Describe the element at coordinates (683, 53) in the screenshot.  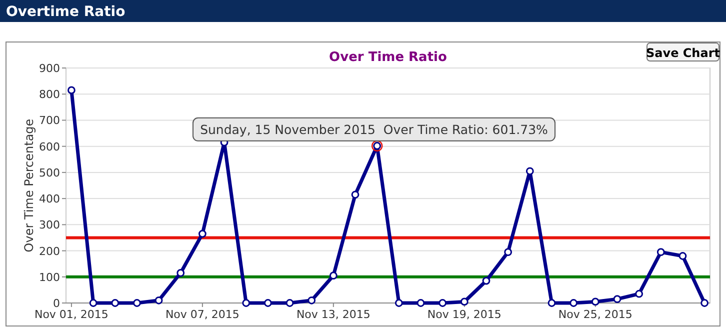
I see `text: Save Chart` at that location.